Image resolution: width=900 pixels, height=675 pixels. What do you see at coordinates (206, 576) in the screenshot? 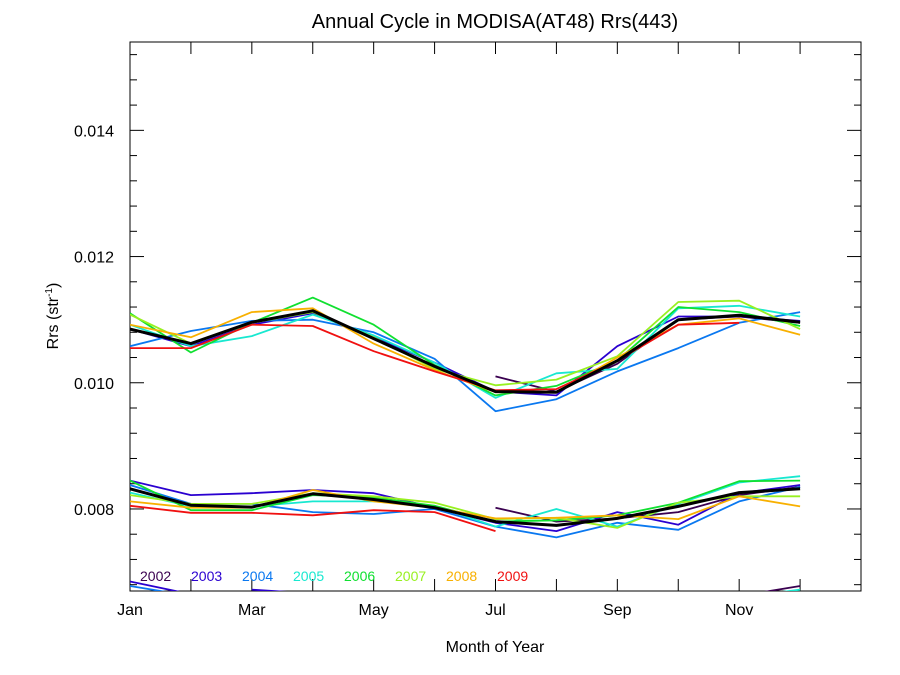
I see `legend-item-2003: 2003` at bounding box center [206, 576].